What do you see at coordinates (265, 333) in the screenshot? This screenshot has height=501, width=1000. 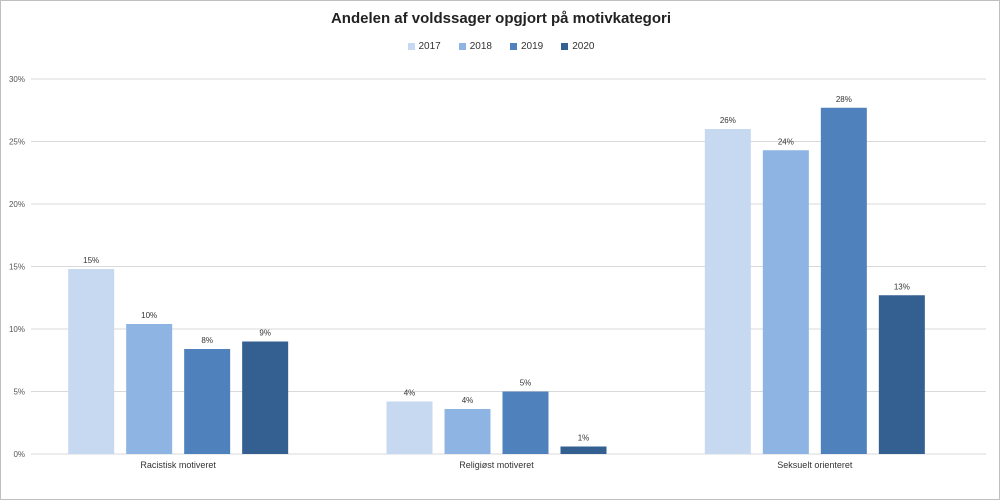 I see `data-label-0-2020: 9%` at bounding box center [265, 333].